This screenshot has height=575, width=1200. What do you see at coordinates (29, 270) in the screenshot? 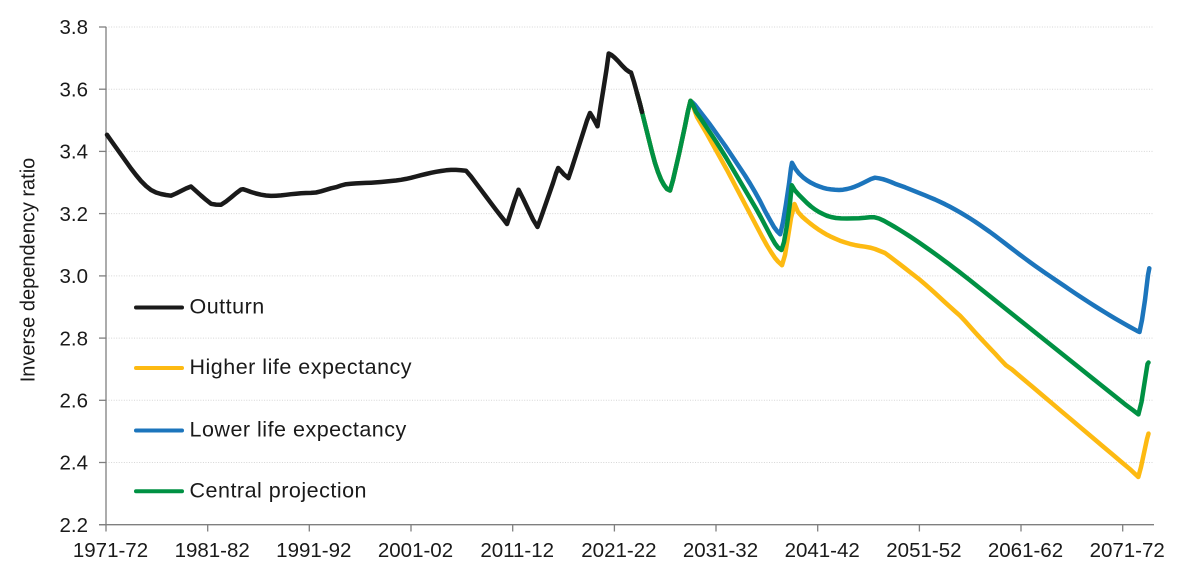
I see `svg-text: Inverse dependency ratio` at bounding box center [29, 270].